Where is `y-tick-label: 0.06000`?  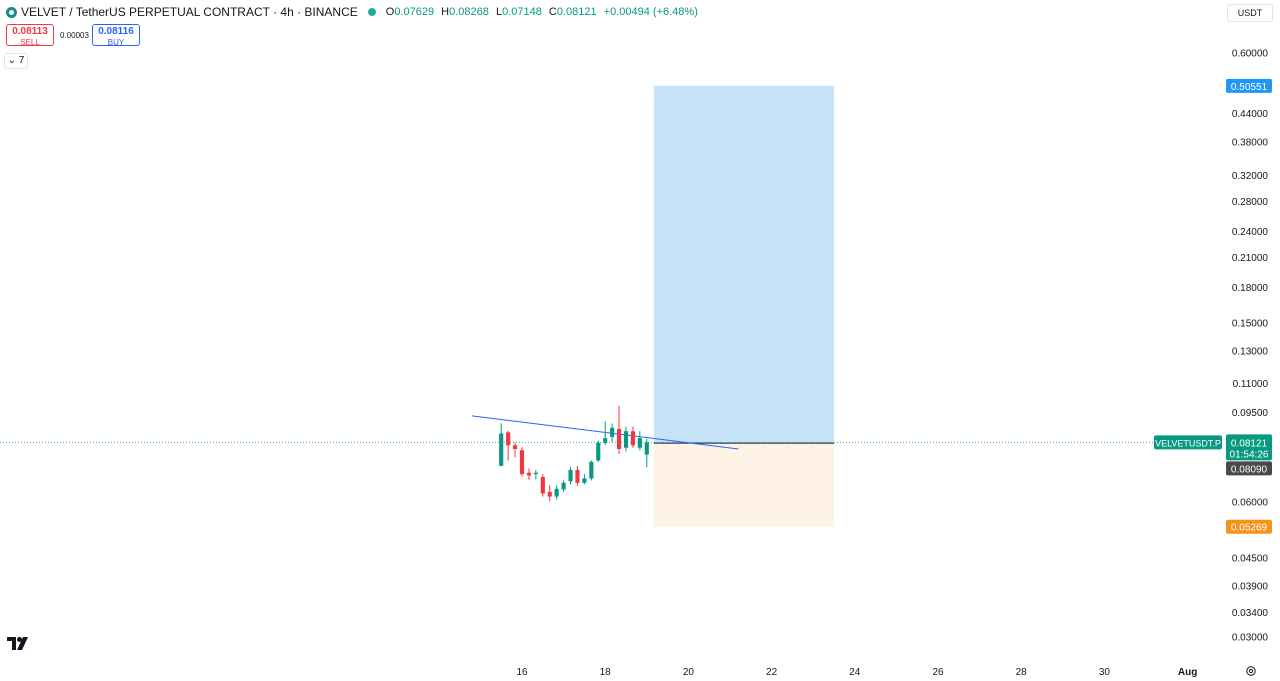
y-tick-label: 0.06000 is located at coordinates (1250, 502).